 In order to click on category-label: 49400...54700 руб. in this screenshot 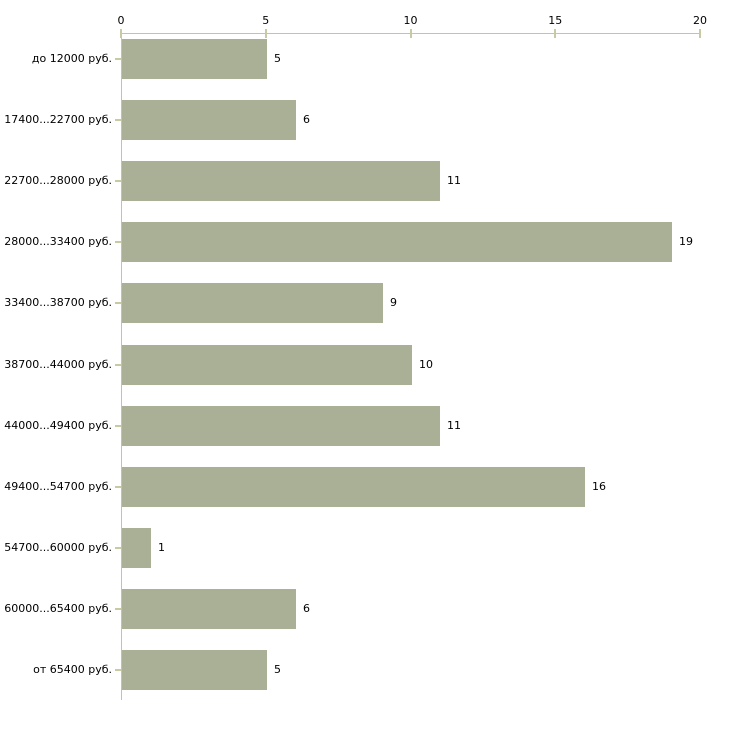, I will do `click(58, 486)`.